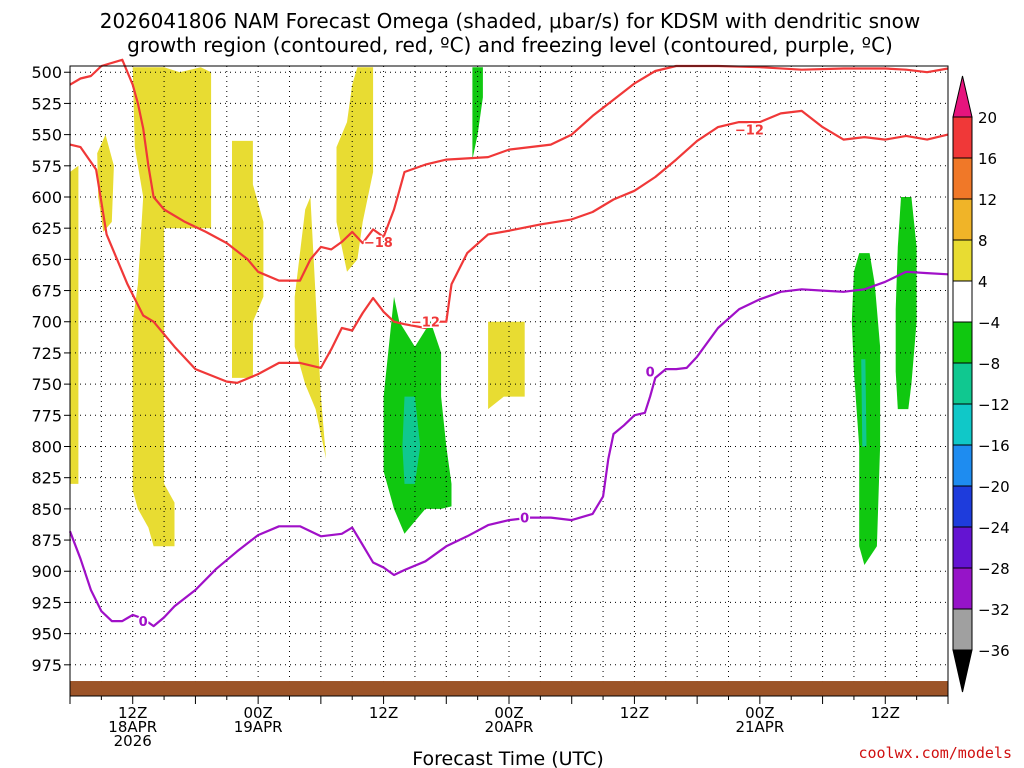 The width and height of the screenshot is (1024, 768). I want to click on contour-label-2: −12, so click(425, 323).